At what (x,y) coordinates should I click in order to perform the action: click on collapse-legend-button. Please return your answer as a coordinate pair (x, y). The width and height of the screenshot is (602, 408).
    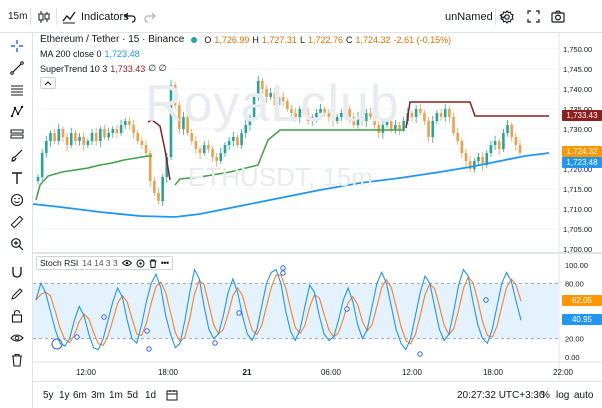
    Looking at the image, I should click on (48, 83).